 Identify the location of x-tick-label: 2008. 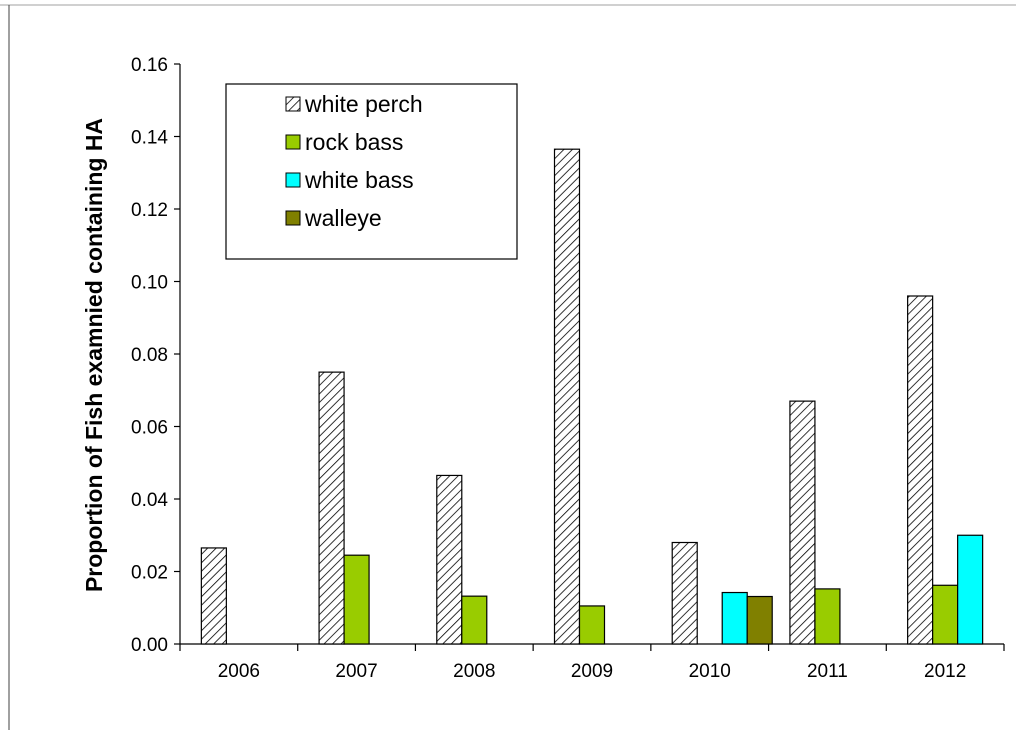
(474, 671).